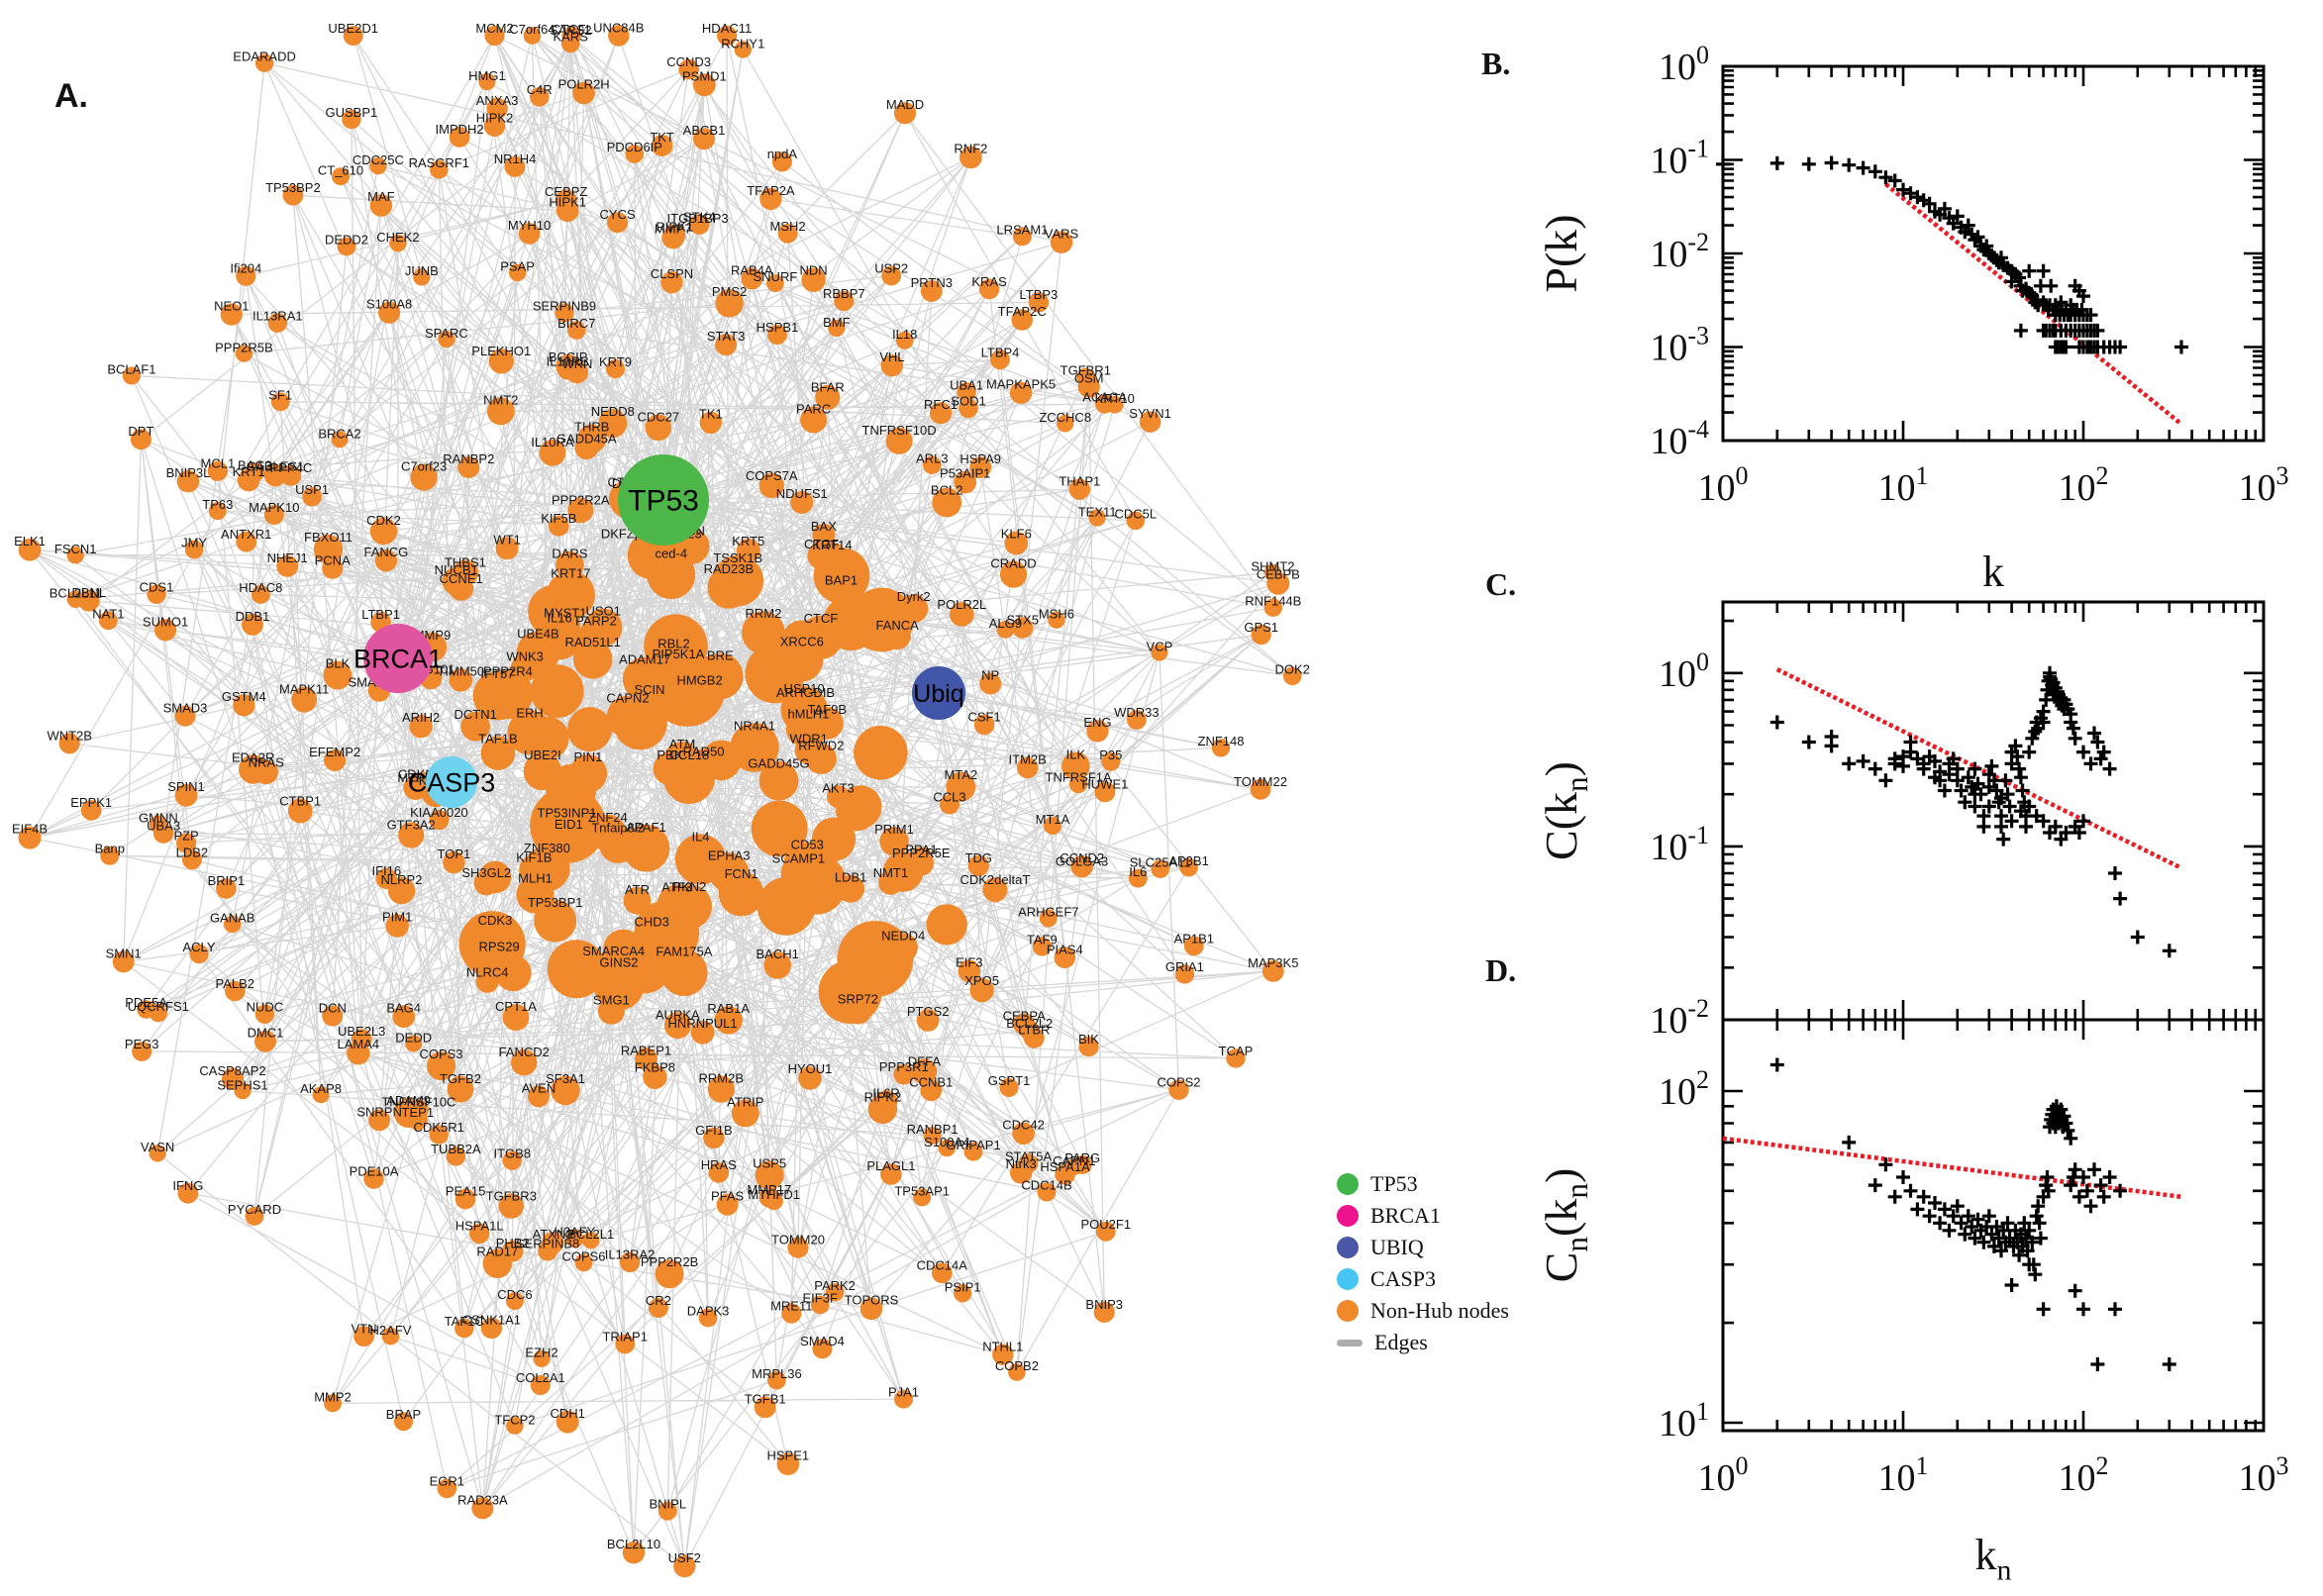  What do you see at coordinates (965, 473) in the screenshot?
I see `svg-text: P53AIP1` at bounding box center [965, 473].